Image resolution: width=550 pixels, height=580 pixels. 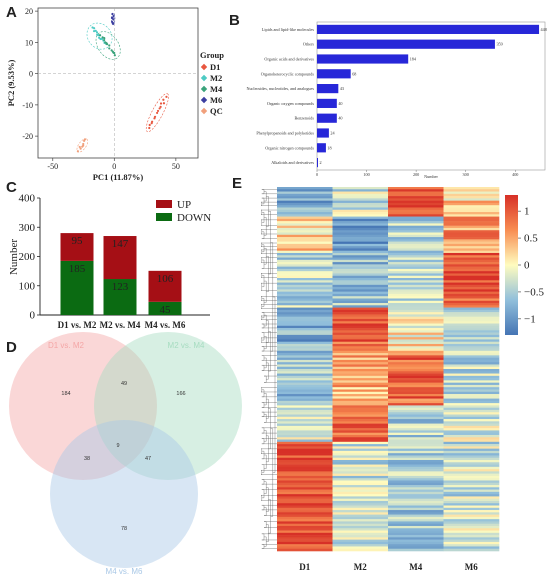 What do you see at coordinates (120, 258) in the screenshot?
I see `diff-bar-up` at bounding box center [120, 258].